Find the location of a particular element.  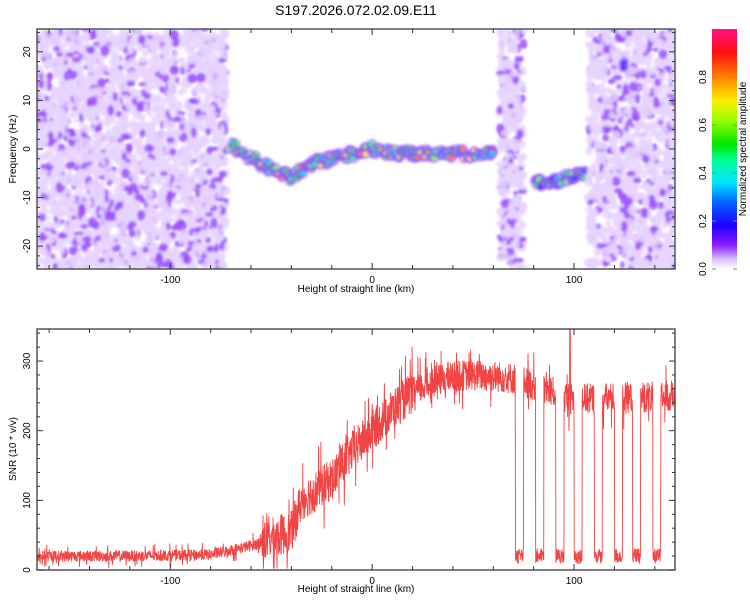

y-tick-label: 300 is located at coordinates (27, 360).